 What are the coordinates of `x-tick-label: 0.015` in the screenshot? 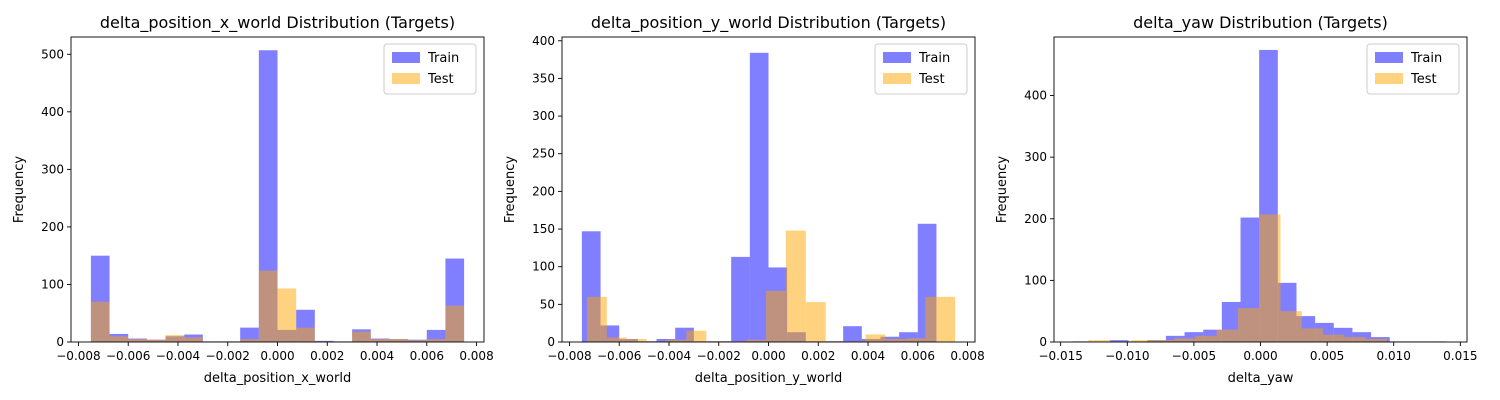 It's located at (1460, 356).